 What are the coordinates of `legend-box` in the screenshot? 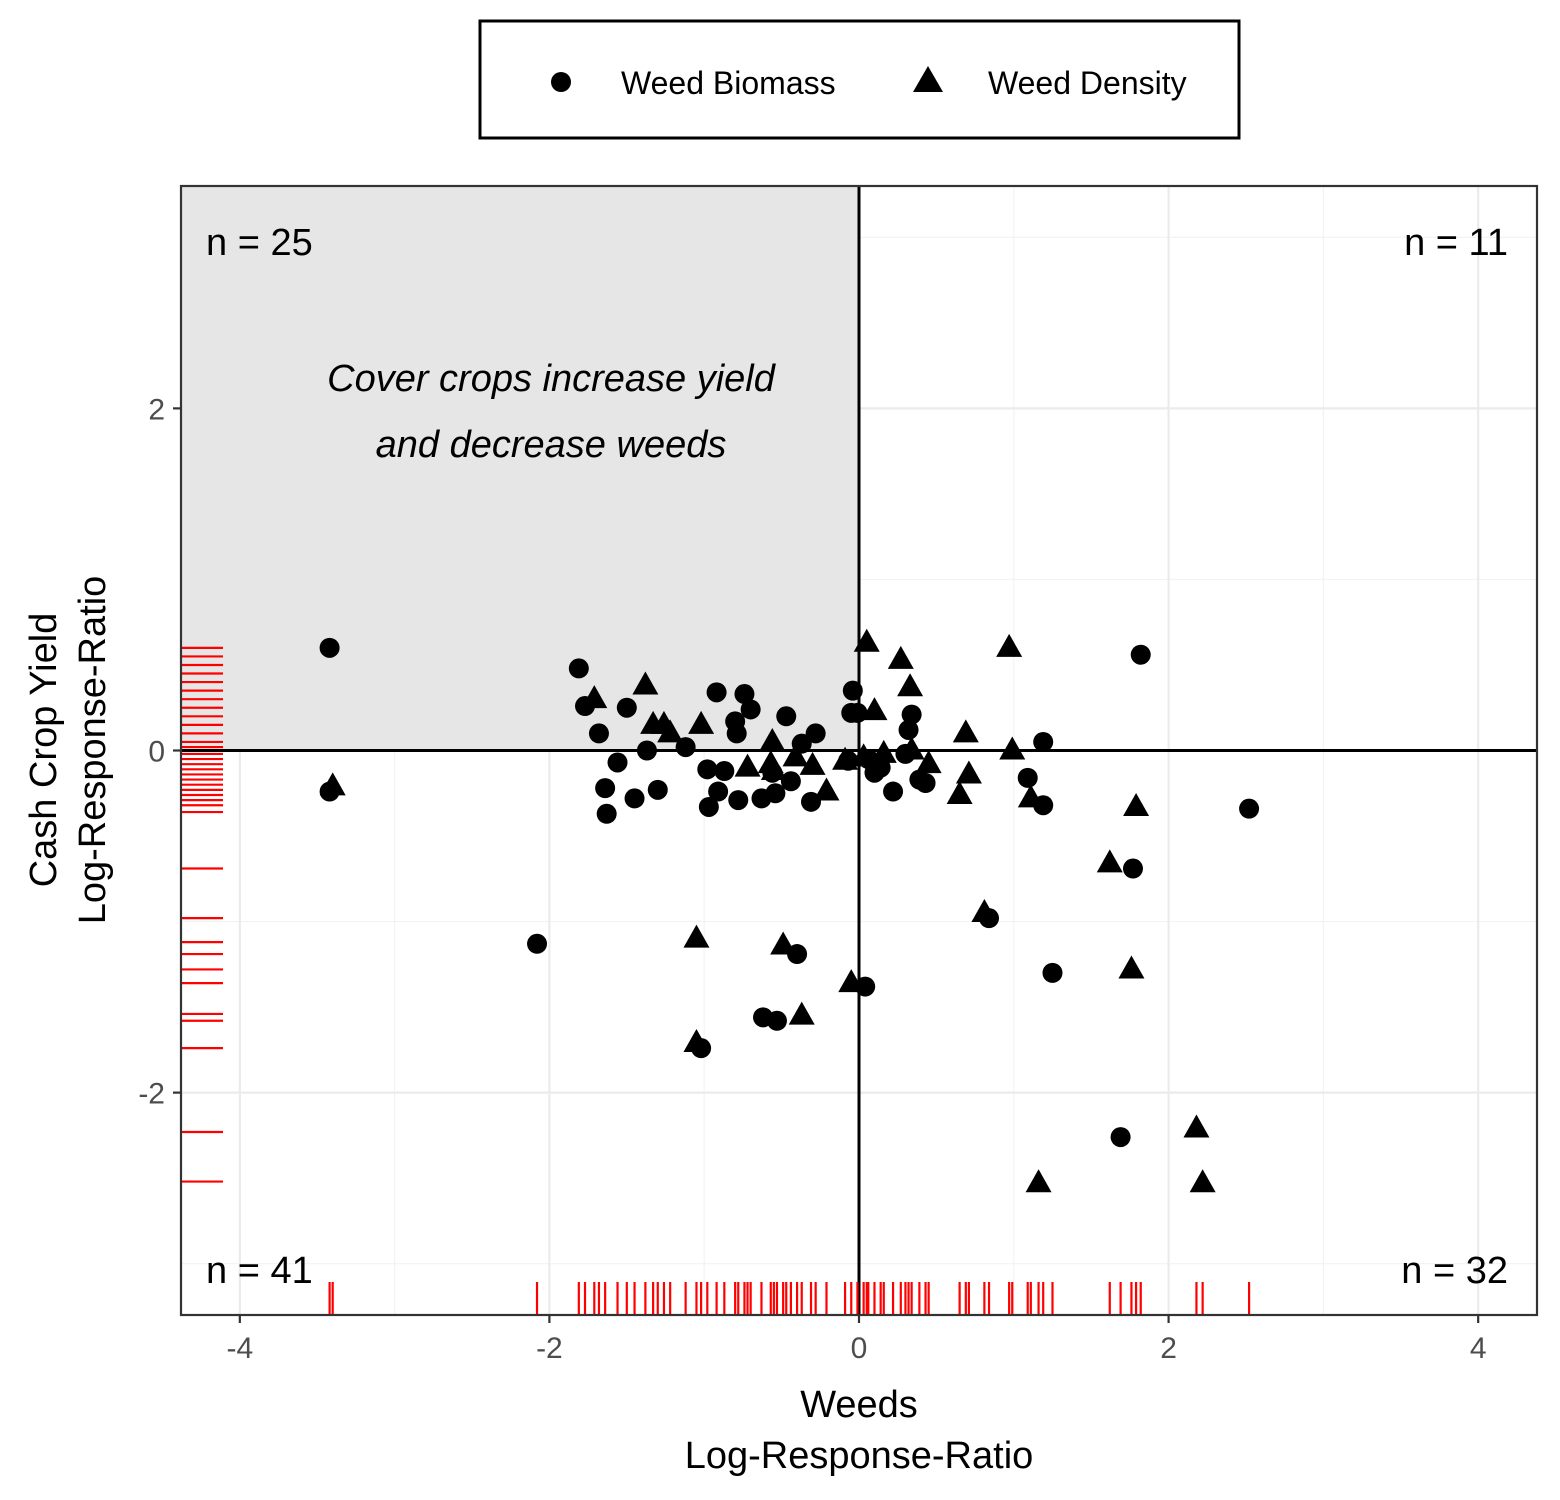 It's located at (859, 79).